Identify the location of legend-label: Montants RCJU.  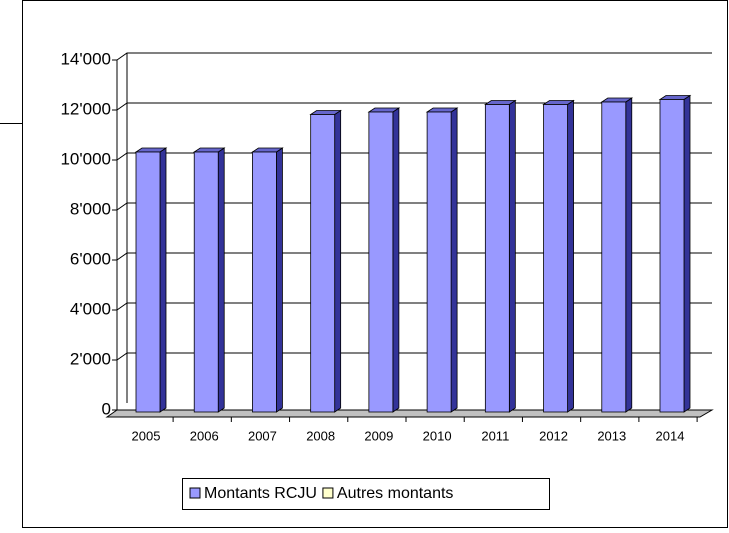
(260, 493).